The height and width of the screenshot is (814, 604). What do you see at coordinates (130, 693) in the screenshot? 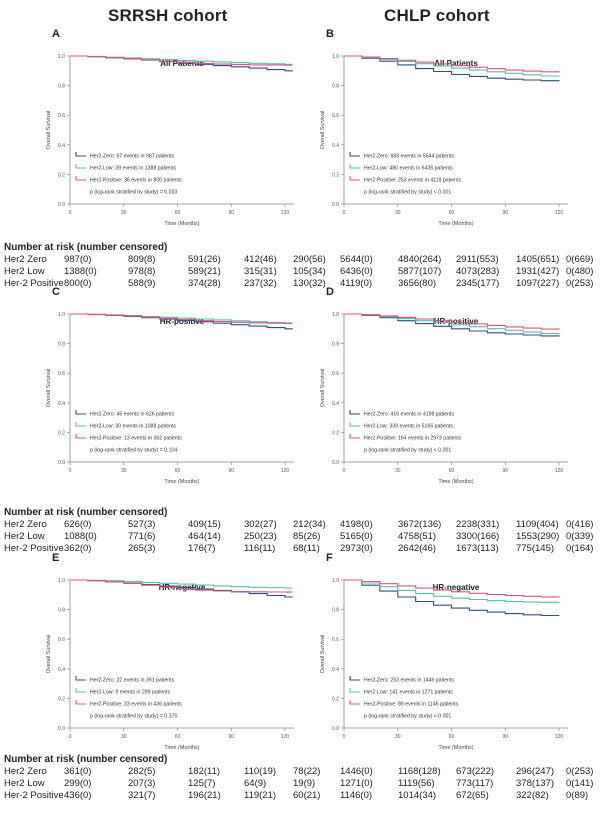
I see `legend-entry: Her2-Low: 9 events in 299 patients` at bounding box center [130, 693].